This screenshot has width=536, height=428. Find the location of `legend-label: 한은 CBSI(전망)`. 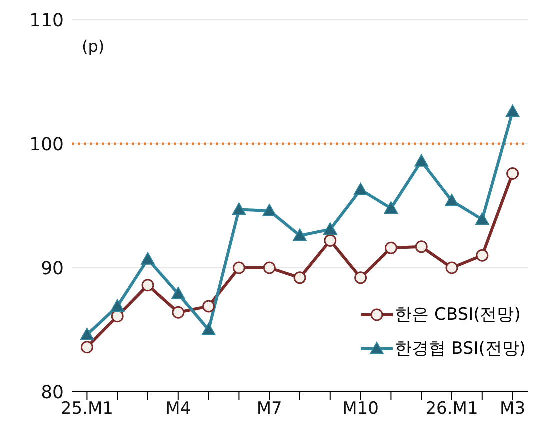

legend-label: 한은 CBSI(전망) is located at coordinates (458, 315).